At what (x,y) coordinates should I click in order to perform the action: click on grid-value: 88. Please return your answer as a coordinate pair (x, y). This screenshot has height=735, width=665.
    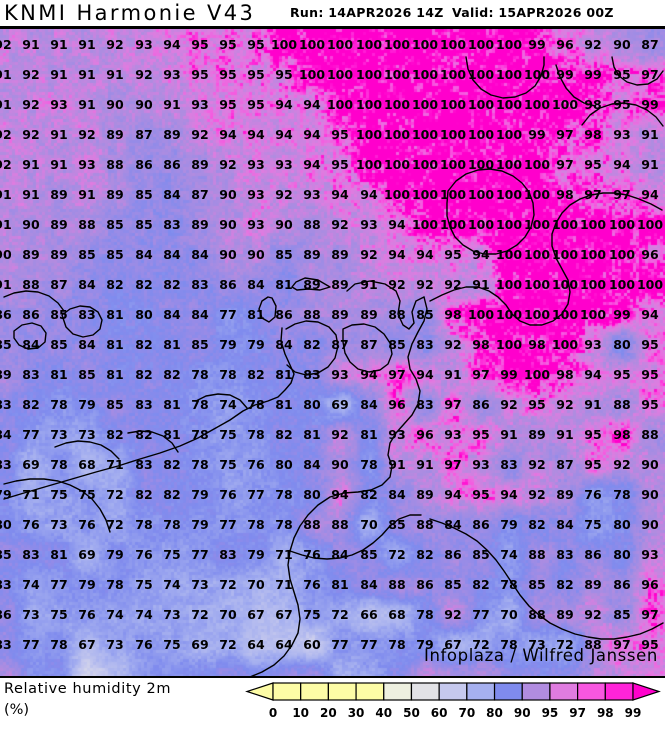
    Looking at the image, I should click on (397, 584).